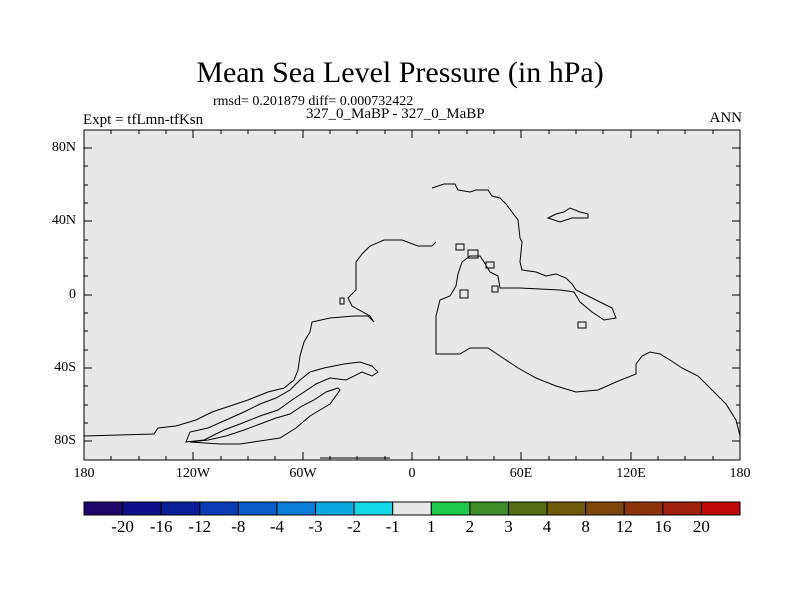 The height and width of the screenshot is (600, 800). Describe the element at coordinates (567, 215) in the screenshot. I see `coastline-north-island` at that location.